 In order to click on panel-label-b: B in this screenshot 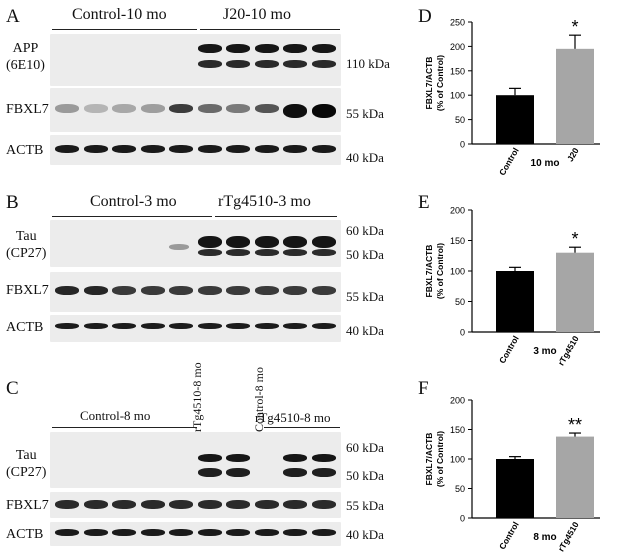, I will do `click(12, 202)`.